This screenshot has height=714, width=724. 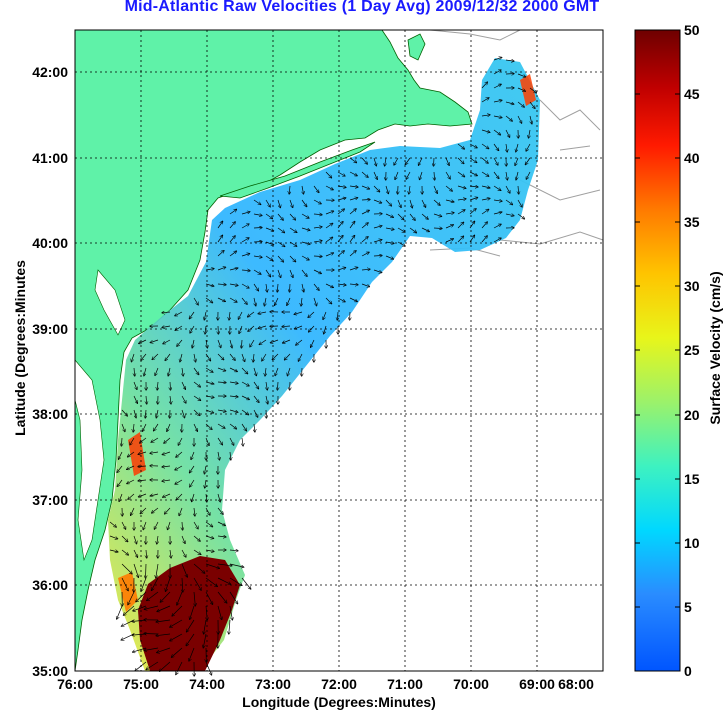 I want to click on y-tick-label: 39:00, so click(x=50, y=329).